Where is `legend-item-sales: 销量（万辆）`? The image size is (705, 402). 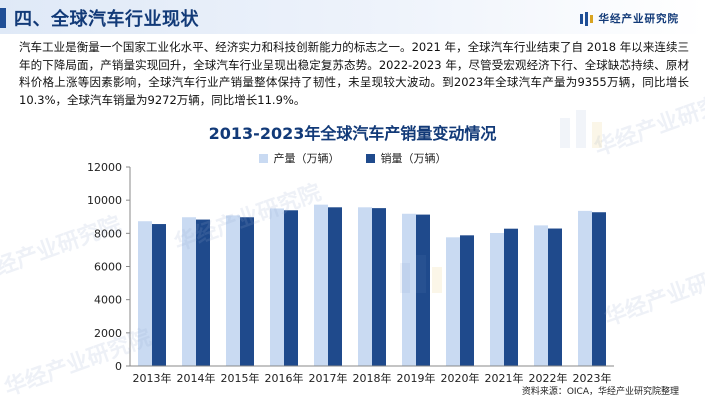 legend-item-sales: 销量（万辆） is located at coordinates (406, 158).